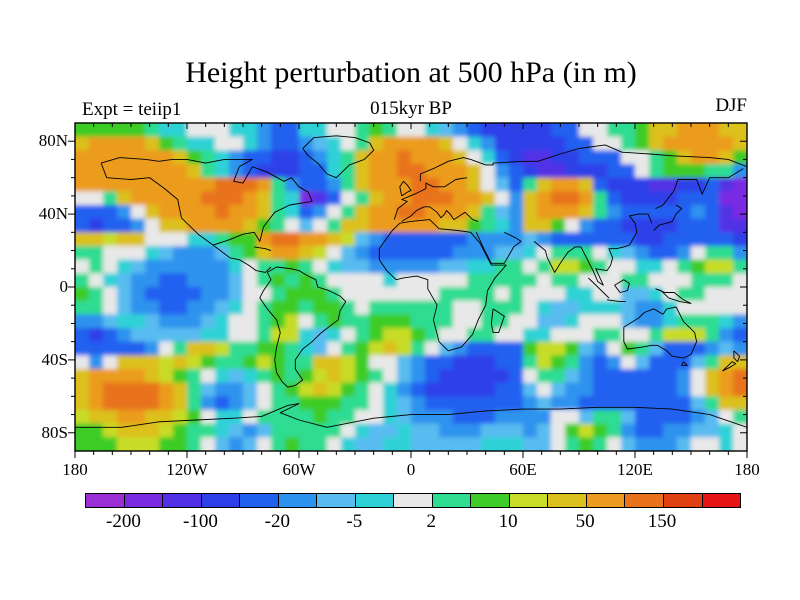  I want to click on season-label: DJF, so click(731, 105).